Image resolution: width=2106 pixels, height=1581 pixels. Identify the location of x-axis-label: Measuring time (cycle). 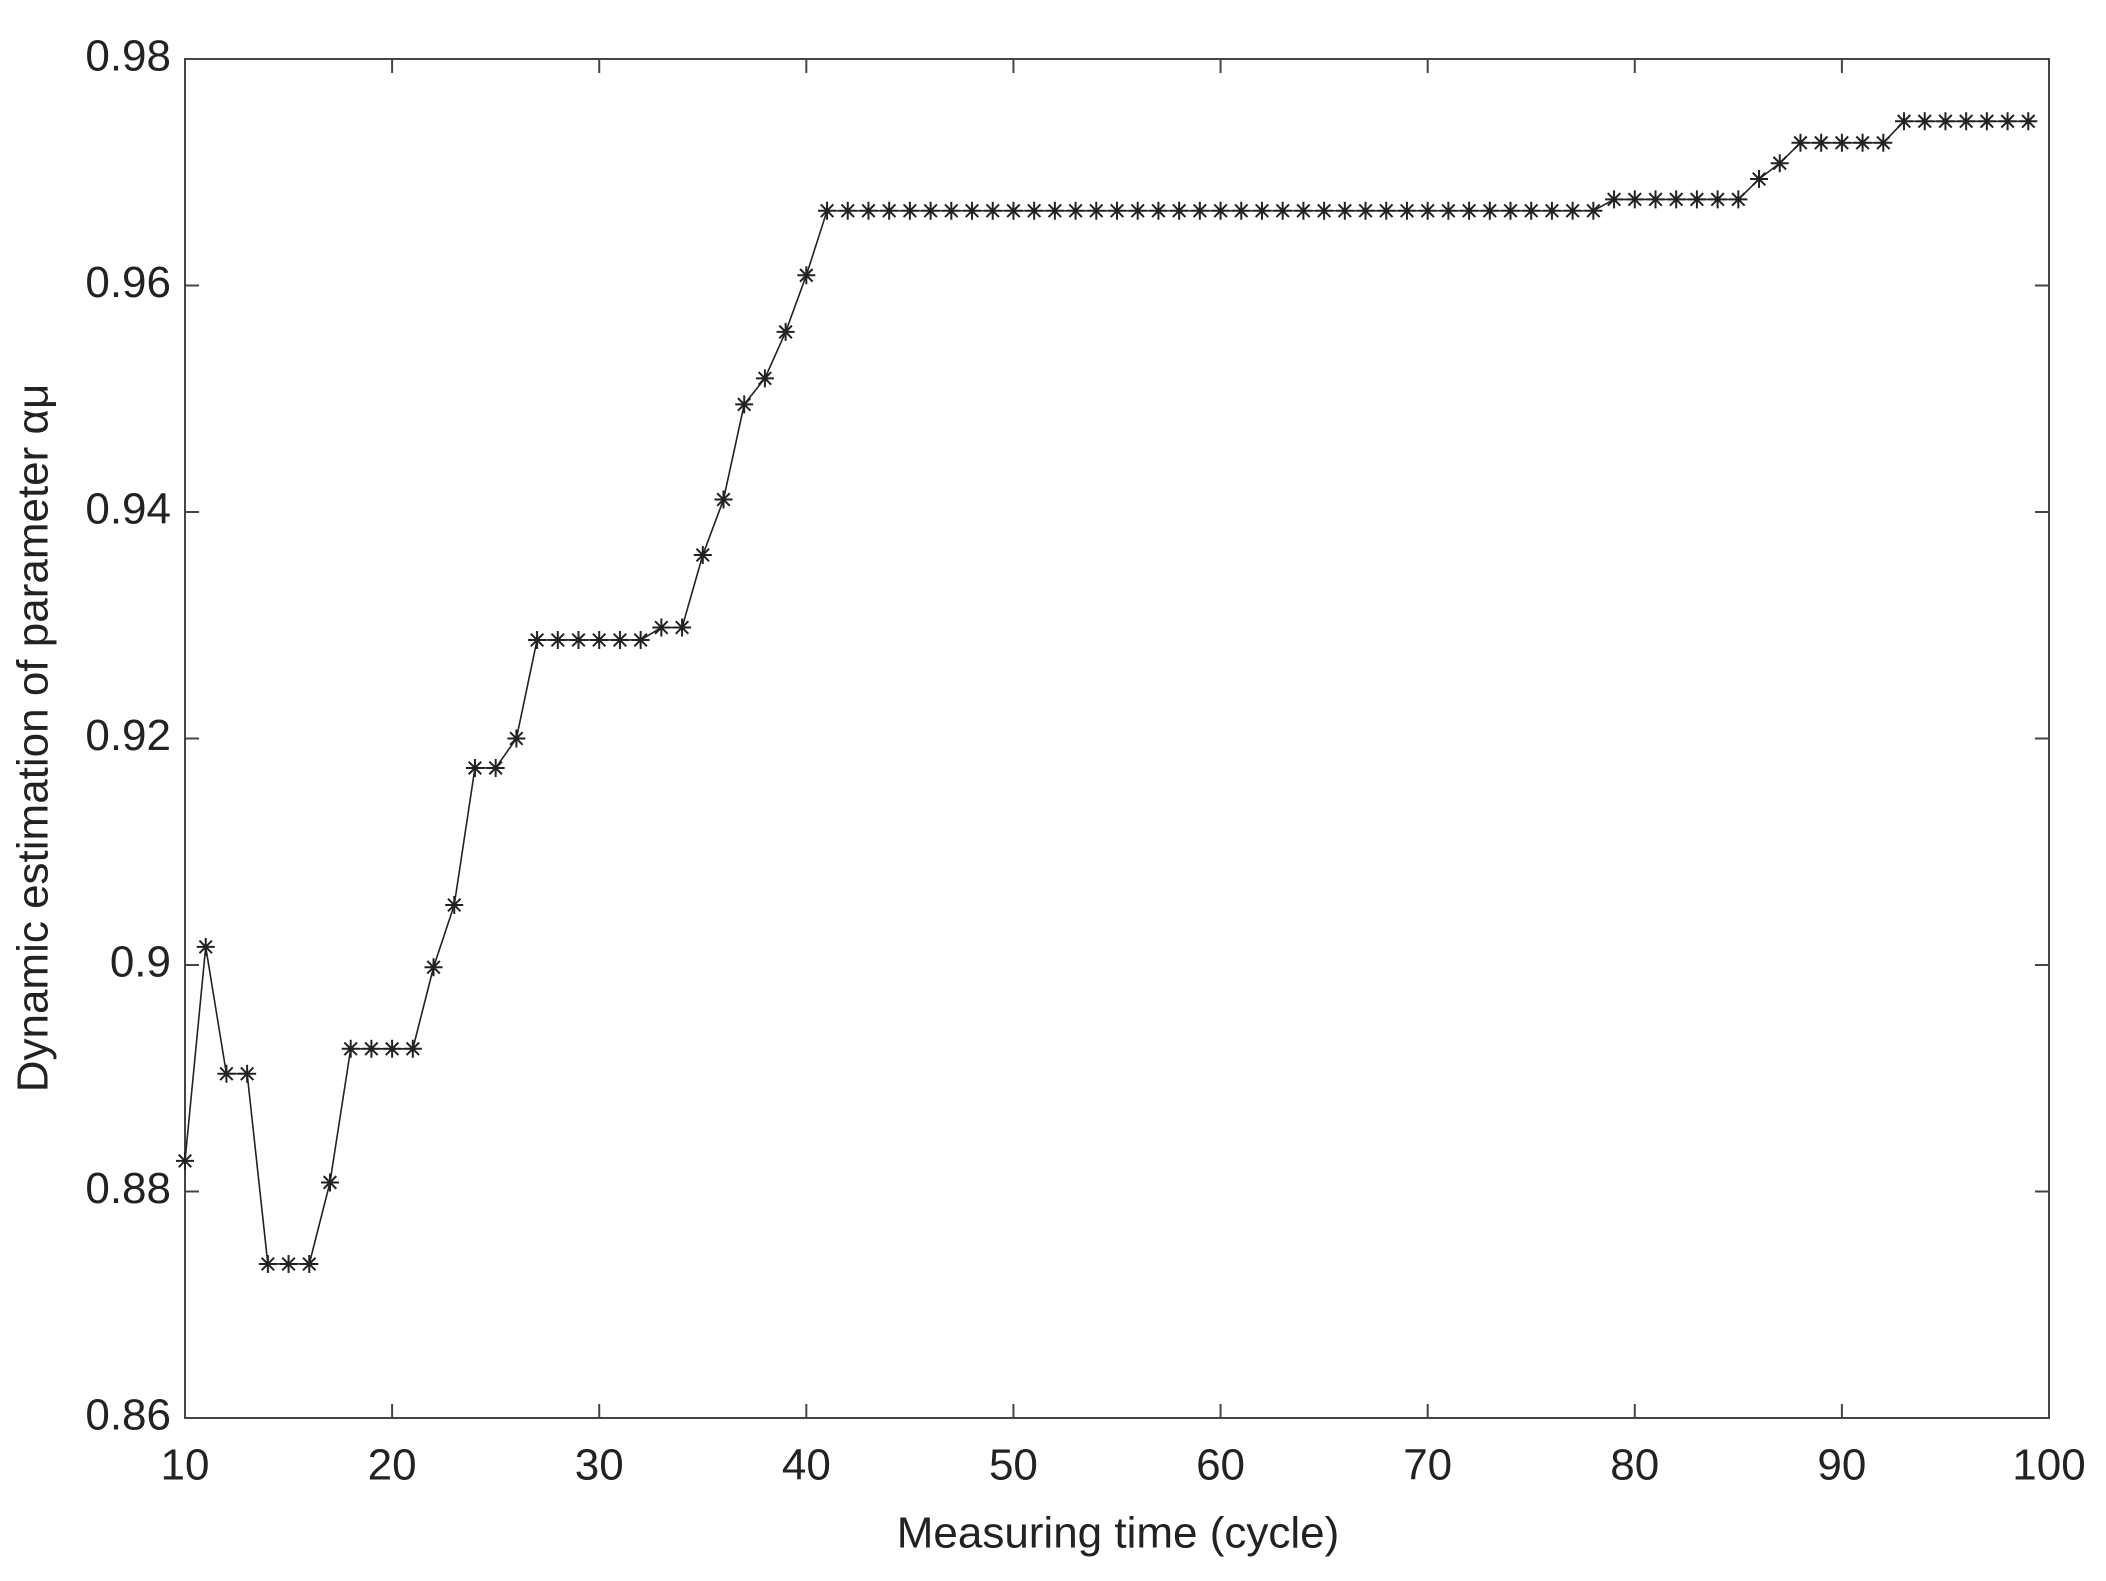
(1118, 1533).